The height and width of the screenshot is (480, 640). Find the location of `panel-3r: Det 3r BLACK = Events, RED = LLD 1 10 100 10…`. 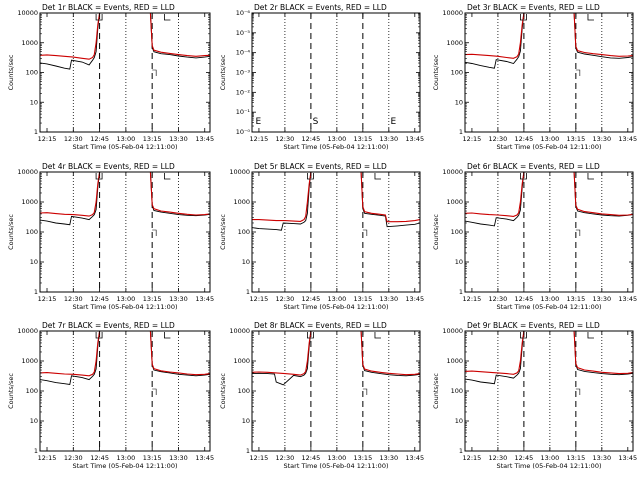

panel-3r: Det 3r BLACK = Events, RED = LLD 1 10 100 10… is located at coordinates (534, 77).